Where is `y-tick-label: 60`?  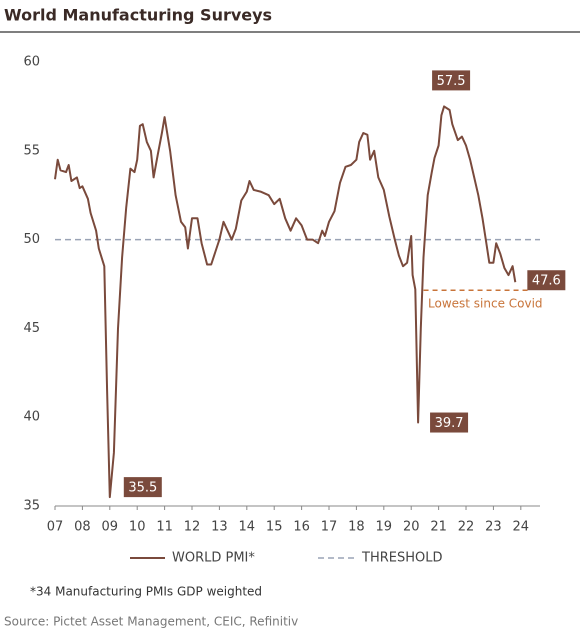
y-tick-label: 60 is located at coordinates (31, 62).